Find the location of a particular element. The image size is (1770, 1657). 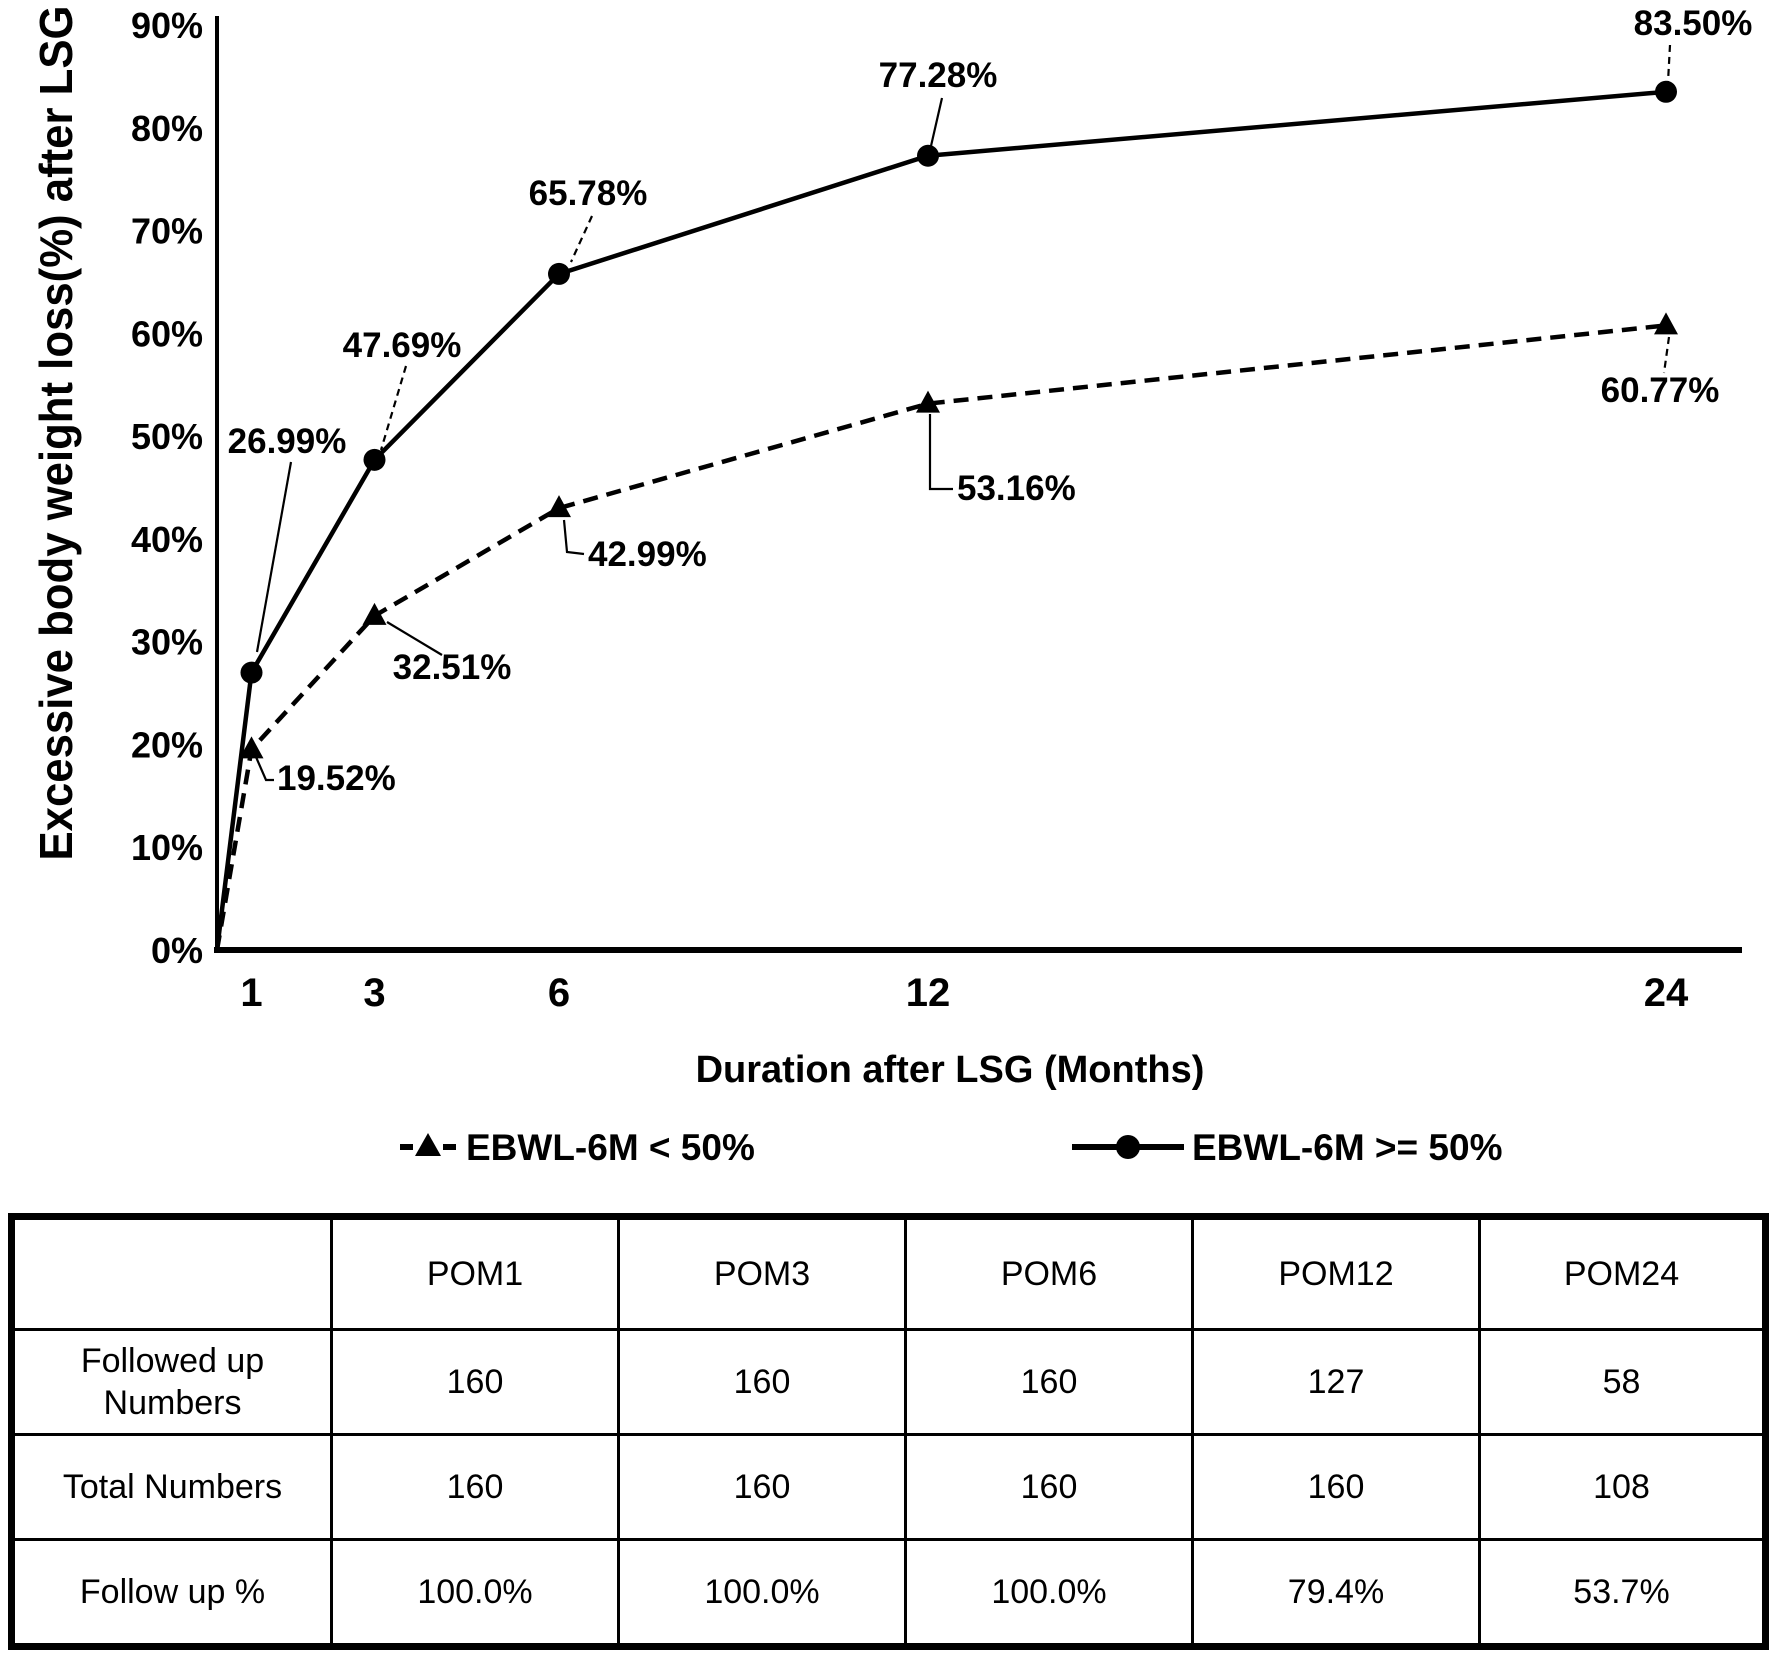

table-header-cell: POM1 is located at coordinates (475, 1273).